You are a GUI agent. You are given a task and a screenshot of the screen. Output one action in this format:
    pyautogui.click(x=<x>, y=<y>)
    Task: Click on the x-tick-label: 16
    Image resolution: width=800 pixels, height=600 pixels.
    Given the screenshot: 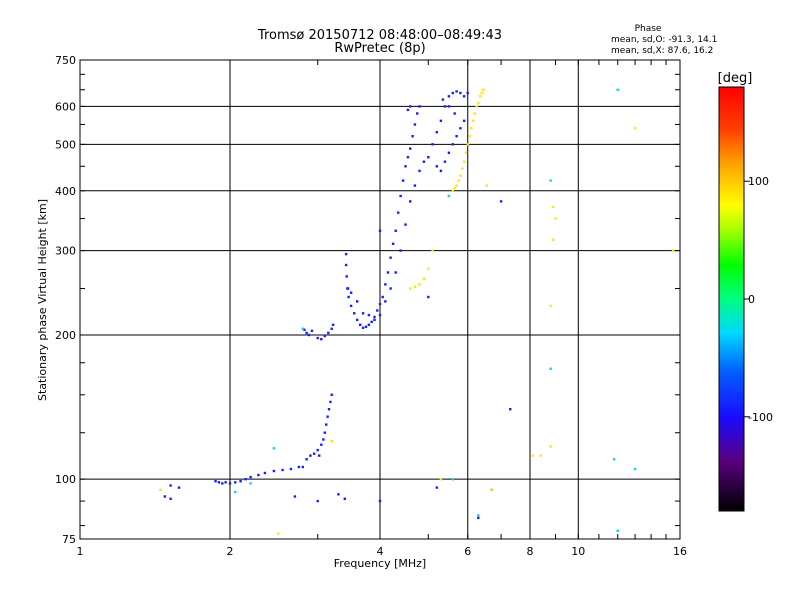 What is the action you would take?
    pyautogui.click(x=680, y=551)
    